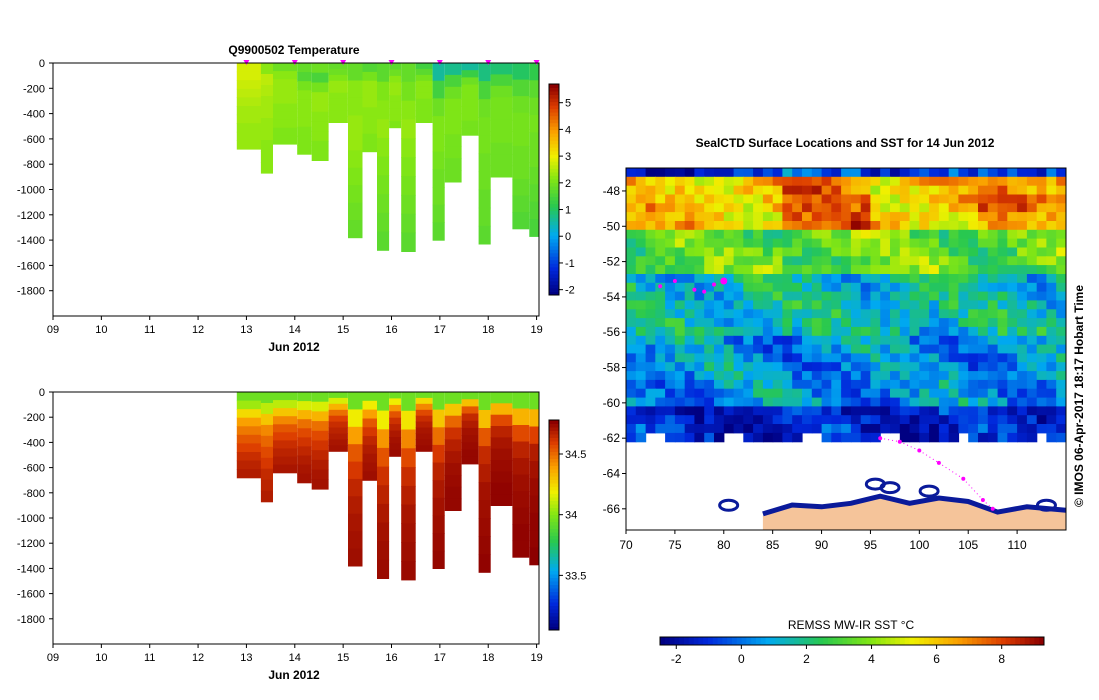  I want to click on y-tick-label: -600, so click(34, 140).